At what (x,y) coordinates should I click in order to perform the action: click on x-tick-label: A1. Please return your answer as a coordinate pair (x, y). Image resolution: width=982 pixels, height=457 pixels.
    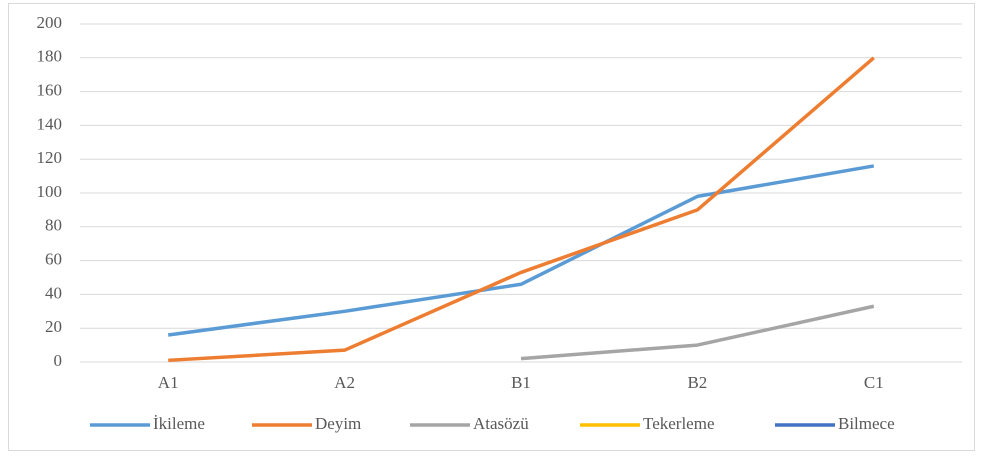
    Looking at the image, I should click on (168, 382).